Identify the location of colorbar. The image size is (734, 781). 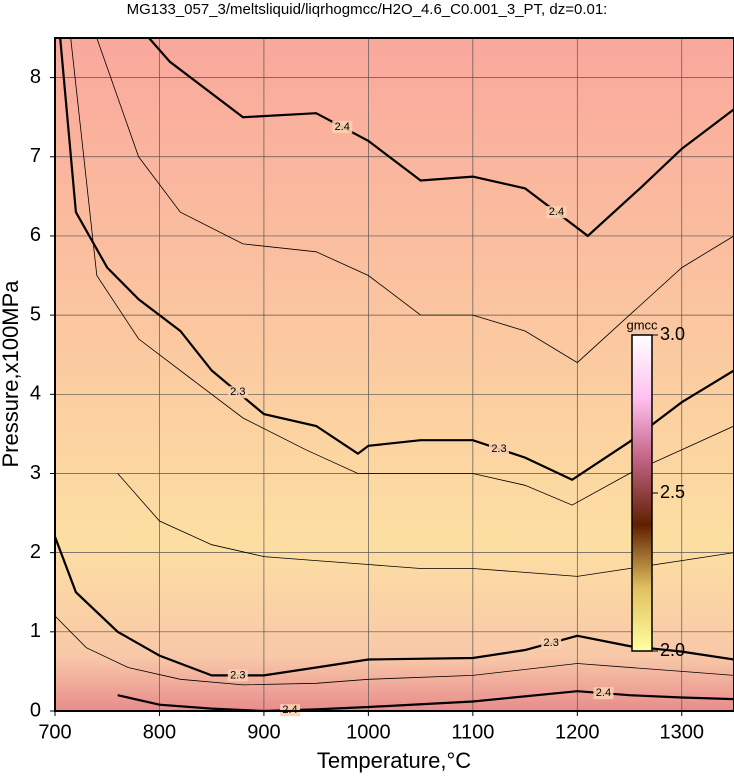
(642, 493).